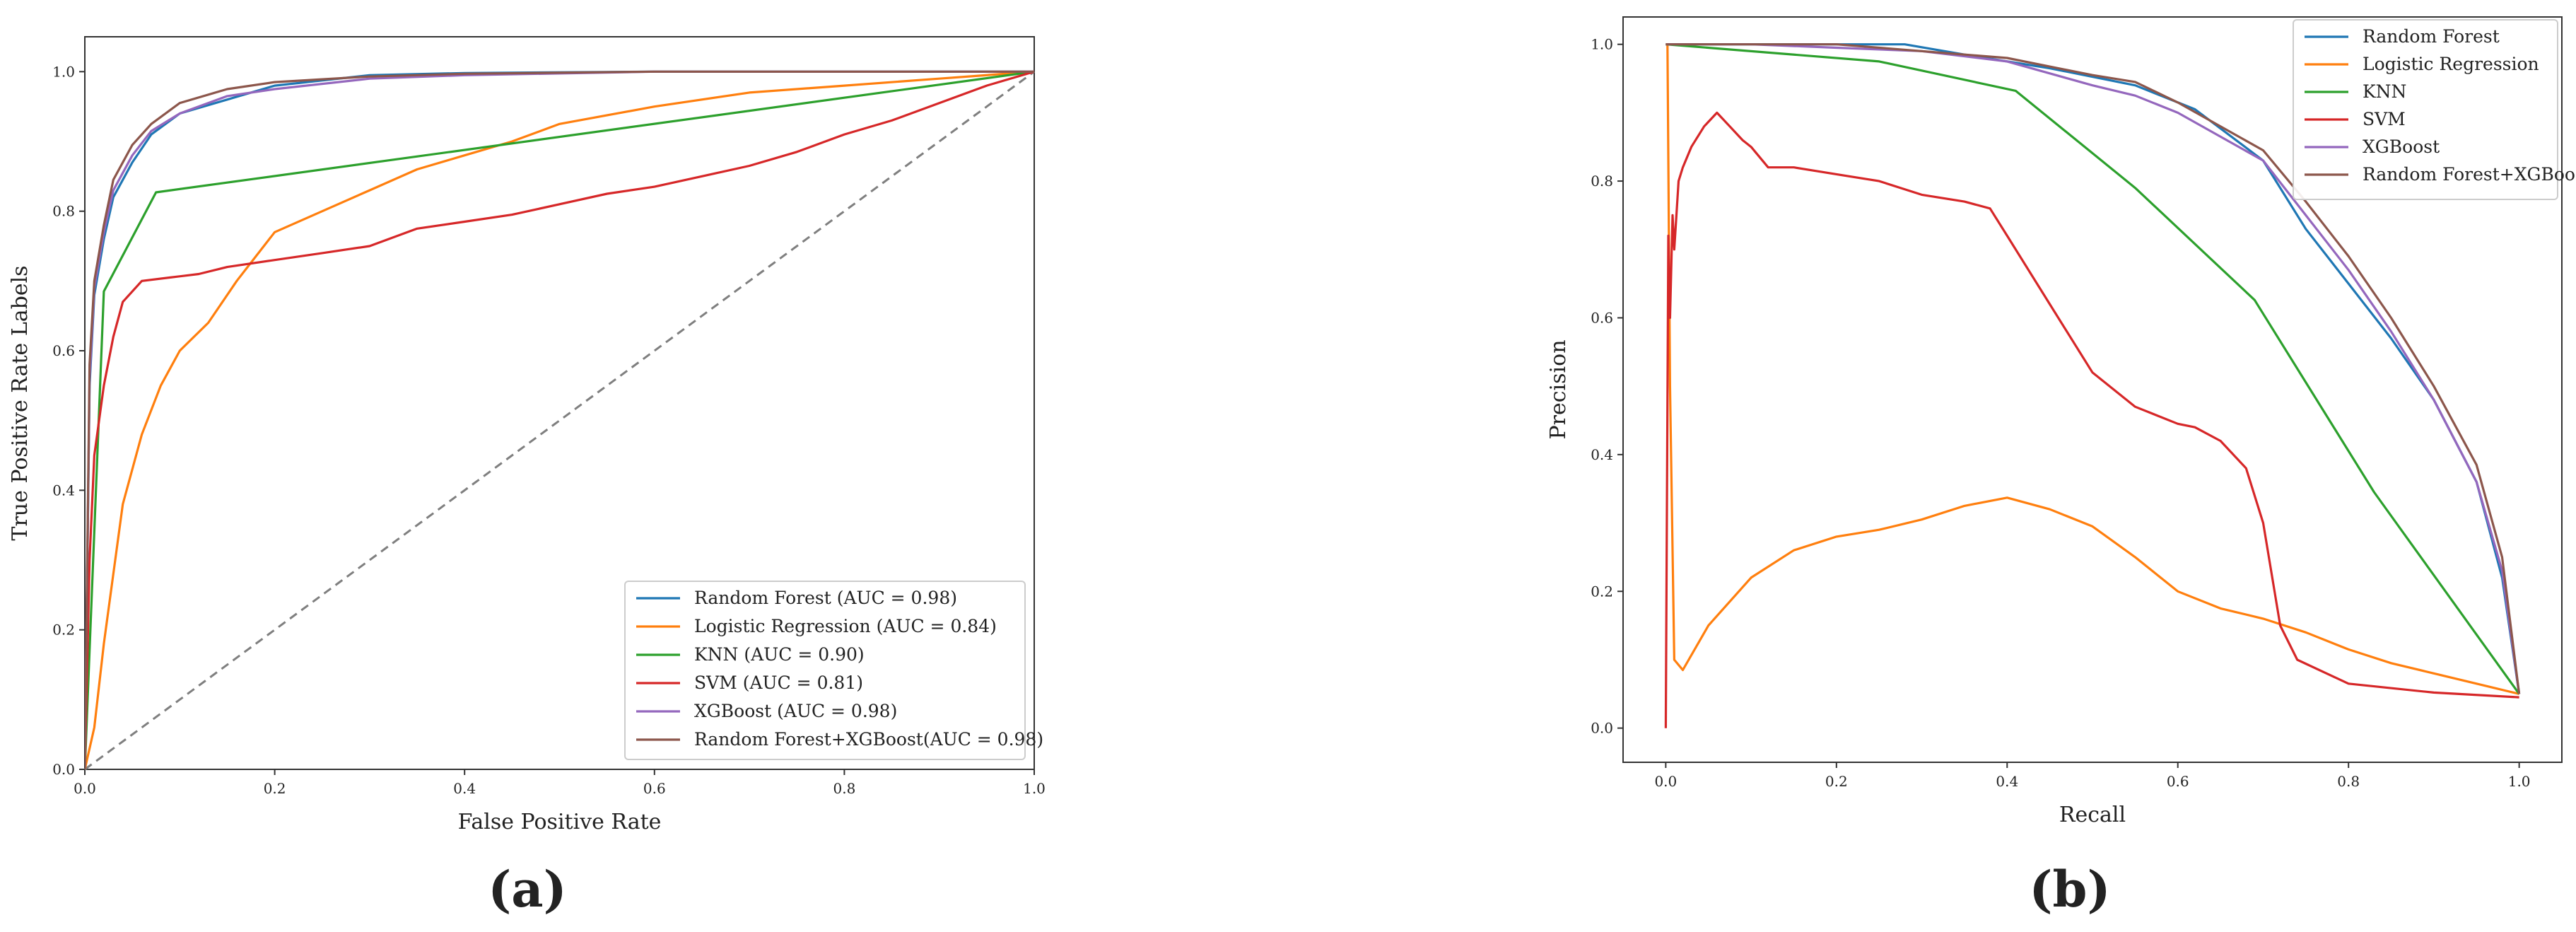 This screenshot has width=2576, height=932. I want to click on legend-label-svm: SVM (AUC = 0.81), so click(779, 682).